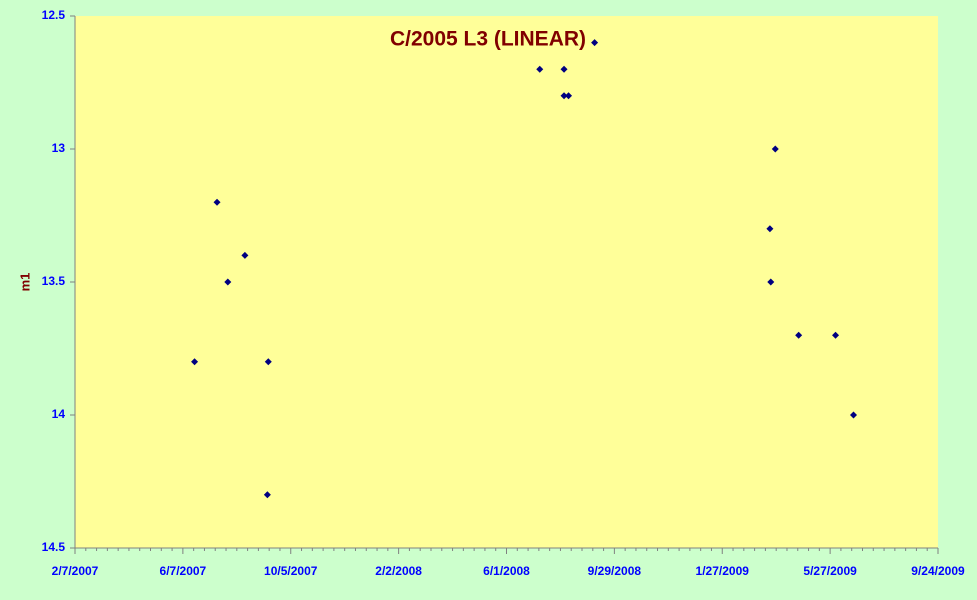  What do you see at coordinates (54, 15) in the screenshot?
I see `y-tick-label: 12.5` at bounding box center [54, 15].